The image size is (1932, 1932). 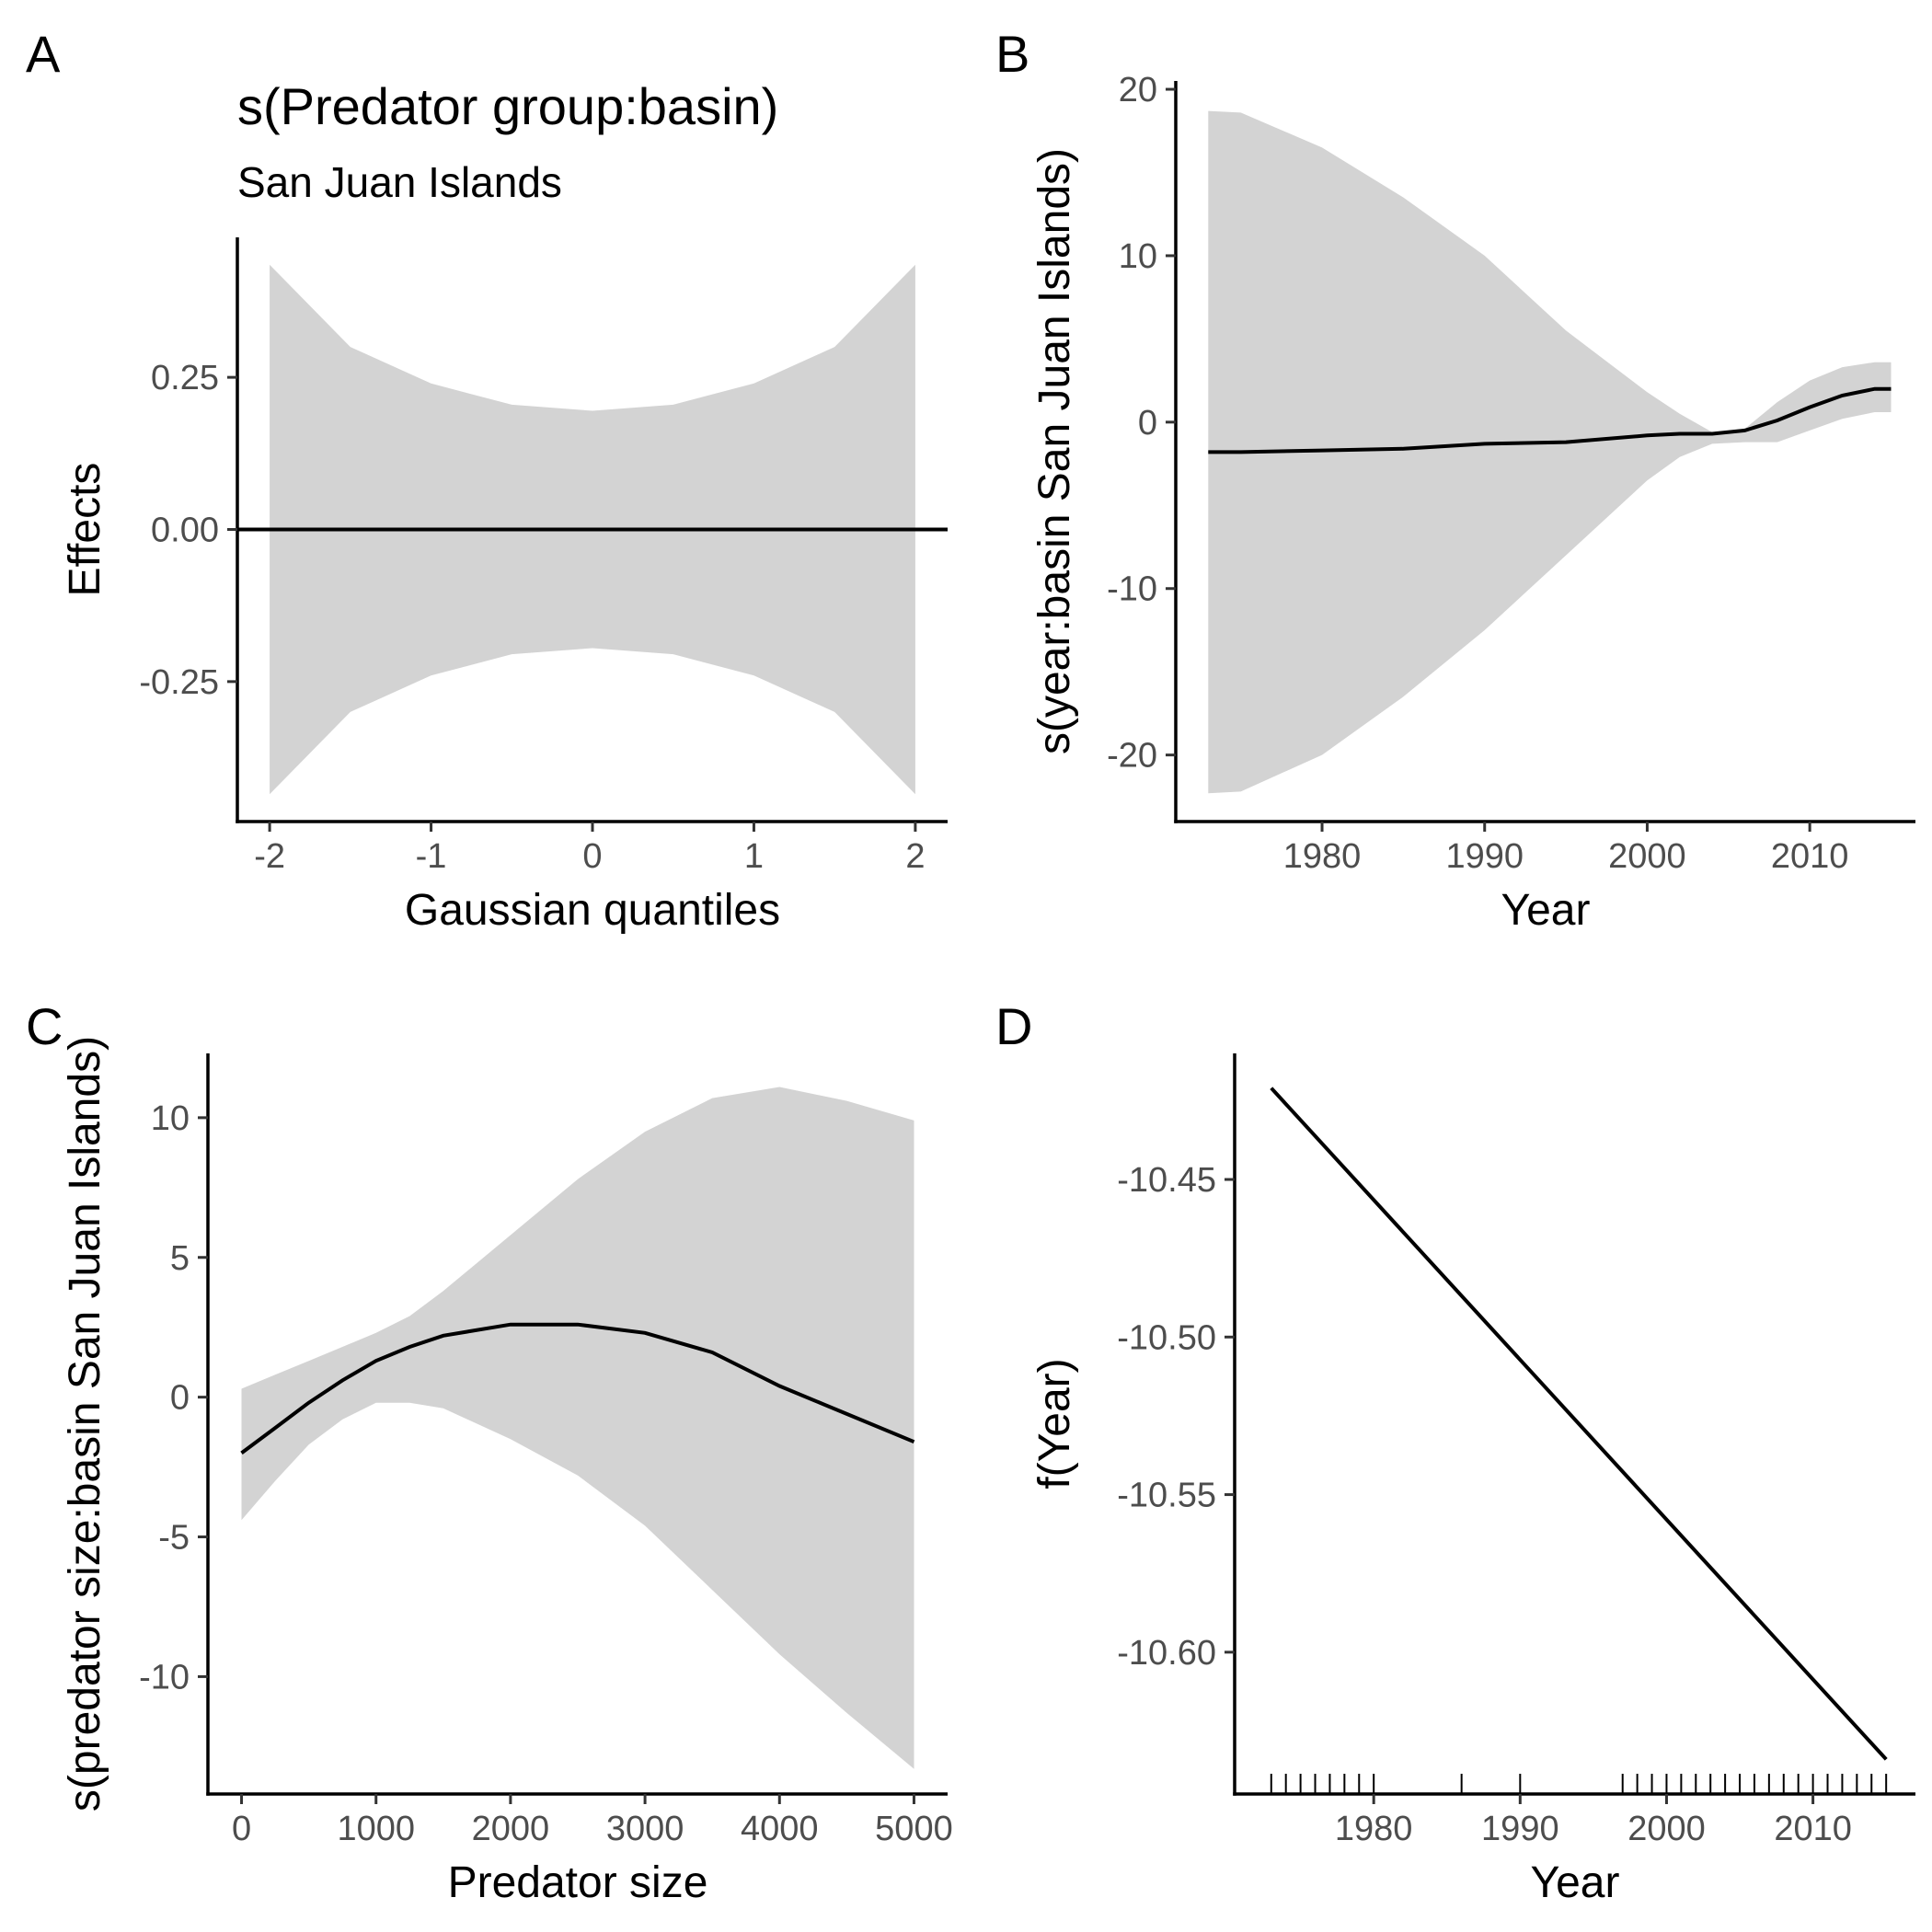 I want to click on y-tick-label: -10.60, so click(x=1166, y=1653).